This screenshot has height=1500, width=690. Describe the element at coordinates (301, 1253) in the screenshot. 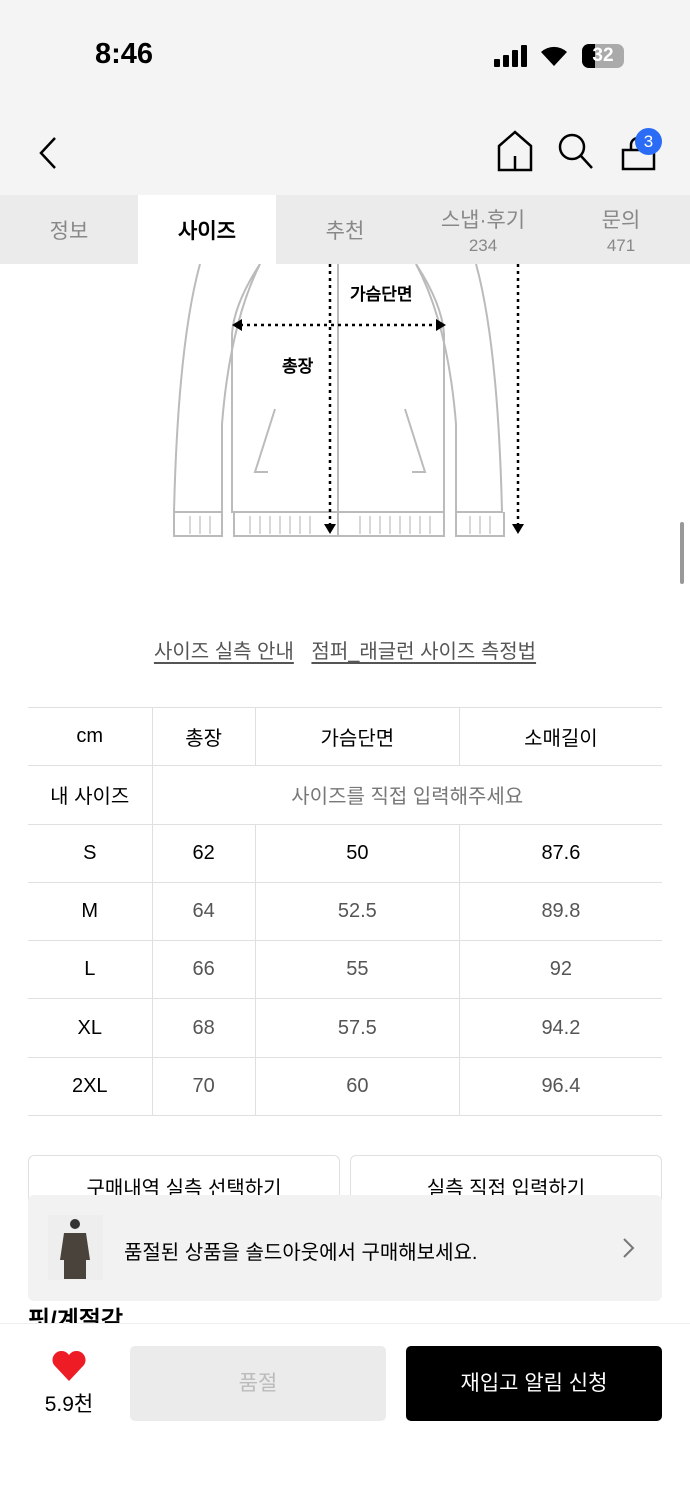

I see `banner-text: 품절된 상품을 솔드아웃에서 구매해보세요.` at that location.